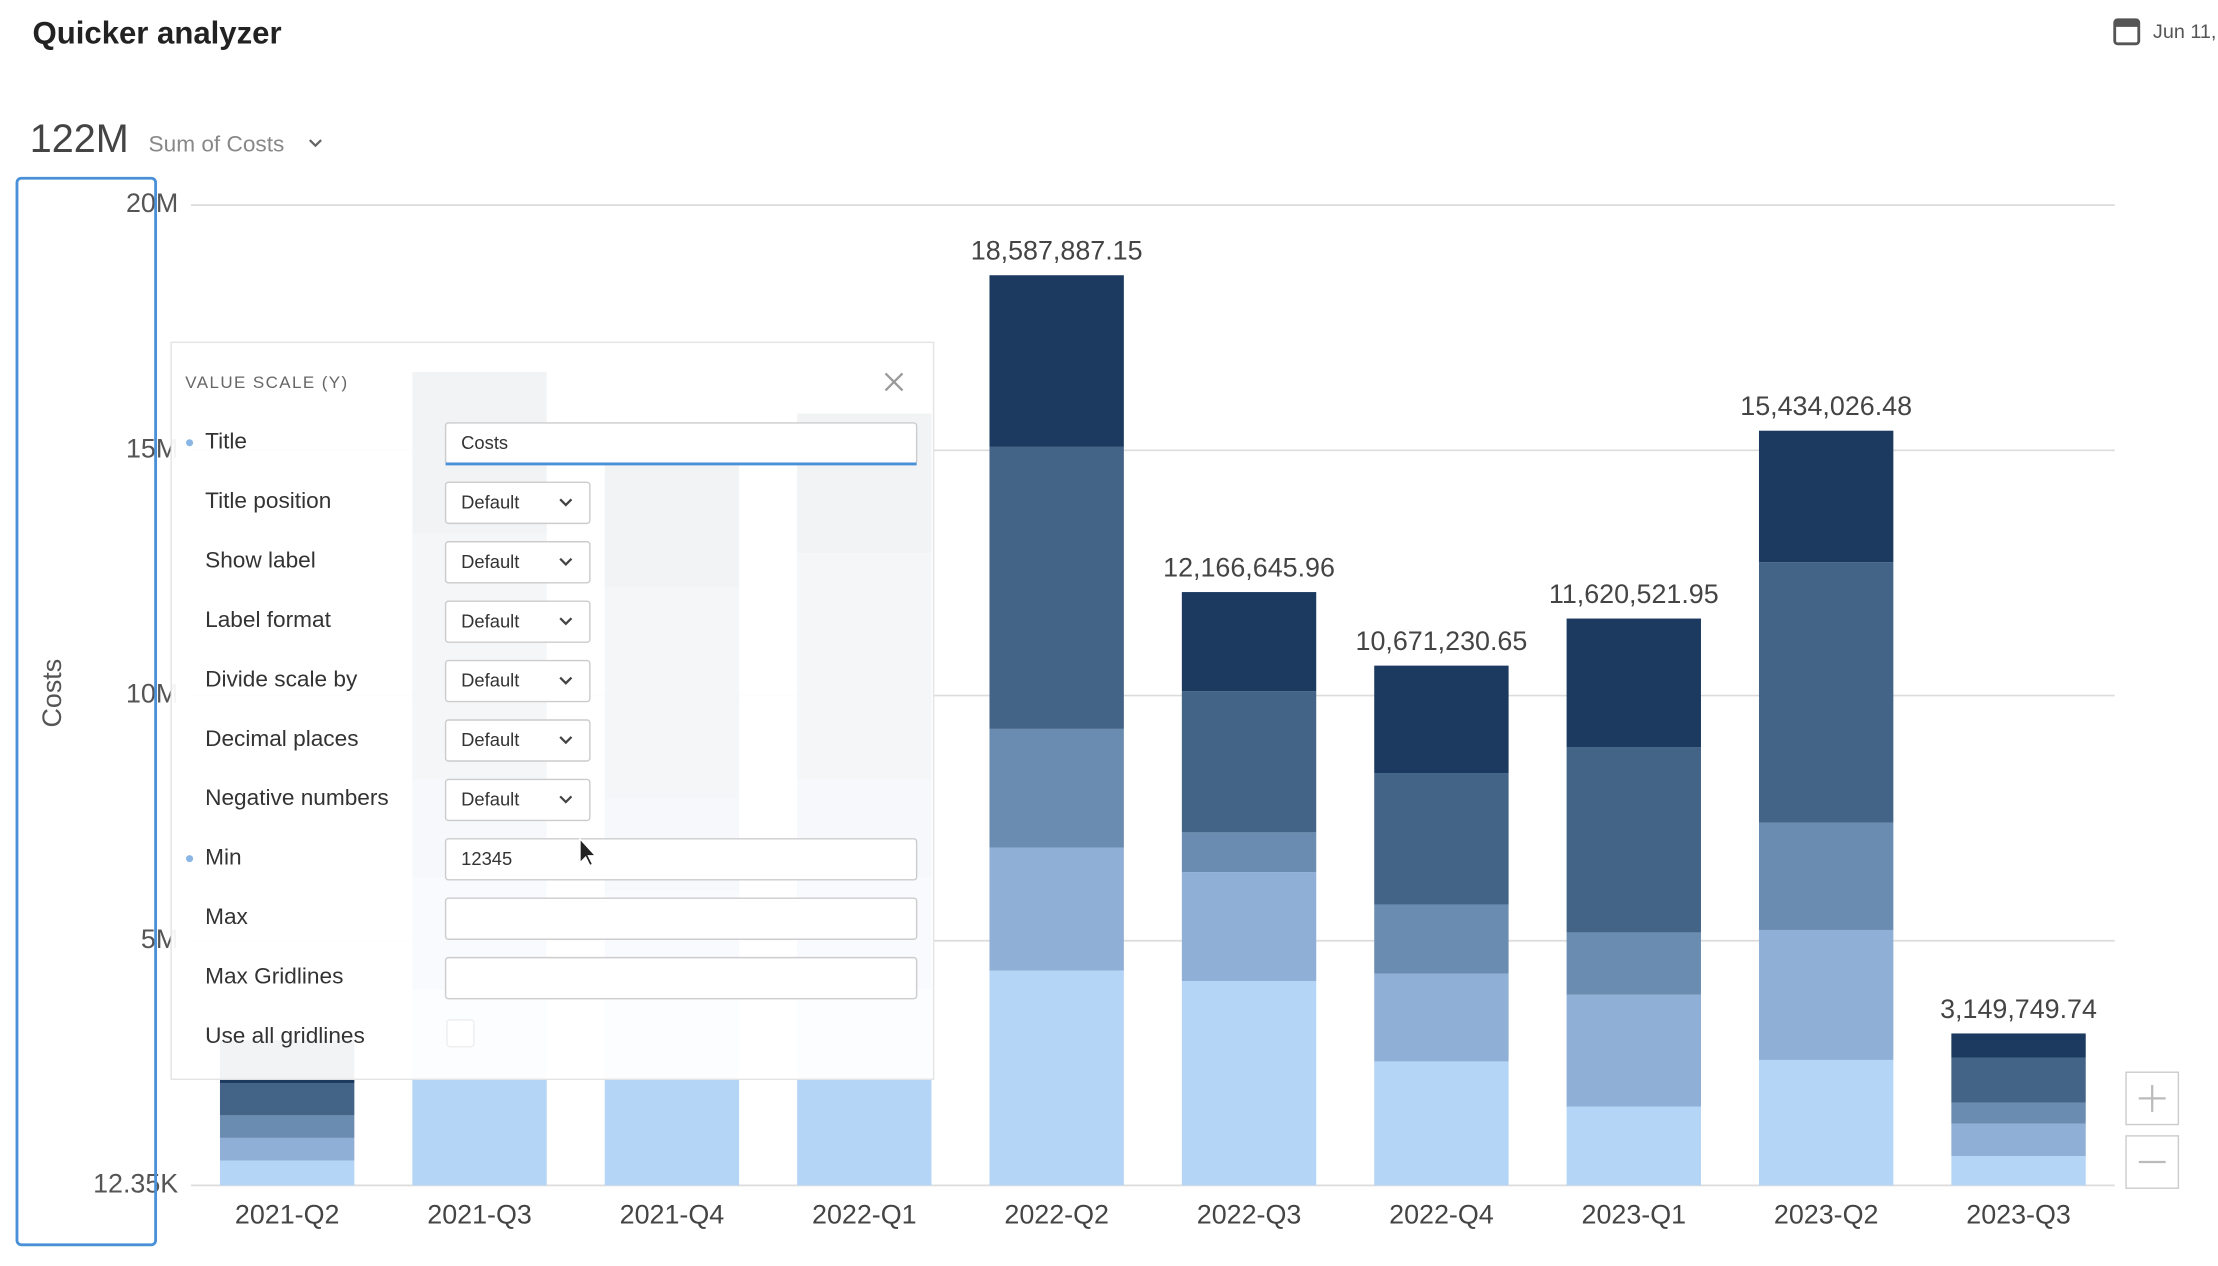  Describe the element at coordinates (1056, 1215) in the screenshot. I see `x-tick-label: 2022-Q2` at that location.